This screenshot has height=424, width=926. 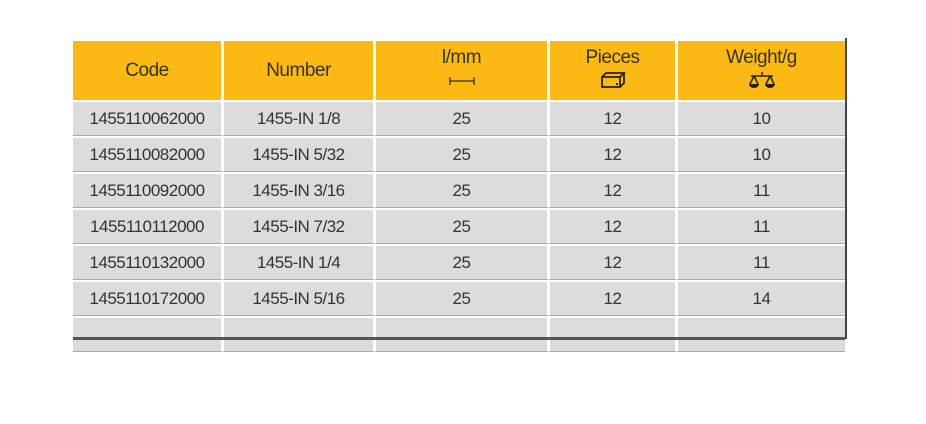 What do you see at coordinates (761, 57) in the screenshot?
I see `header-label: Weight/g` at bounding box center [761, 57].